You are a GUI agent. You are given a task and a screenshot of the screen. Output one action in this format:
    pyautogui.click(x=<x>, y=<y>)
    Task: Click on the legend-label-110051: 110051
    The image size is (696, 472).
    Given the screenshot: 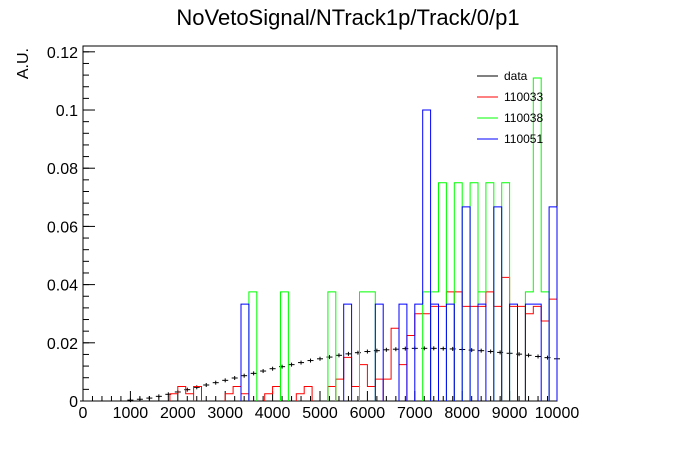 What is the action you would take?
    pyautogui.click(x=523, y=139)
    